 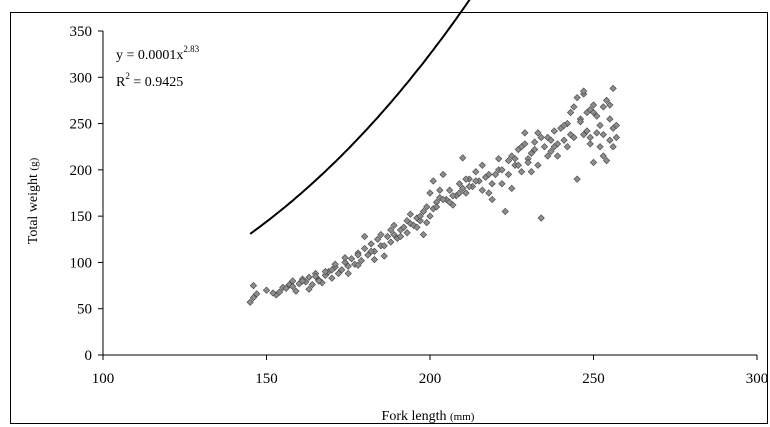 I want to click on y-tick-label: 200, so click(x=81, y=171).